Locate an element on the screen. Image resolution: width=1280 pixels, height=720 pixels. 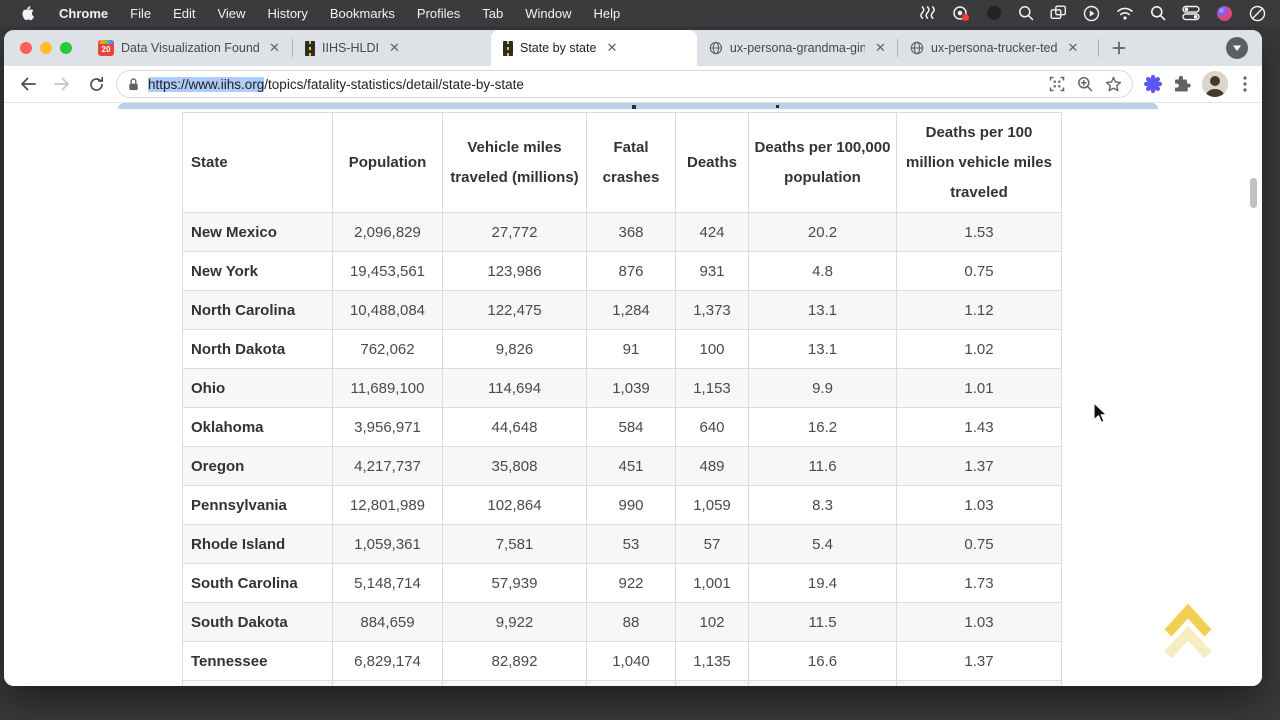
value-cell: 16.6 is located at coordinates (822, 661).